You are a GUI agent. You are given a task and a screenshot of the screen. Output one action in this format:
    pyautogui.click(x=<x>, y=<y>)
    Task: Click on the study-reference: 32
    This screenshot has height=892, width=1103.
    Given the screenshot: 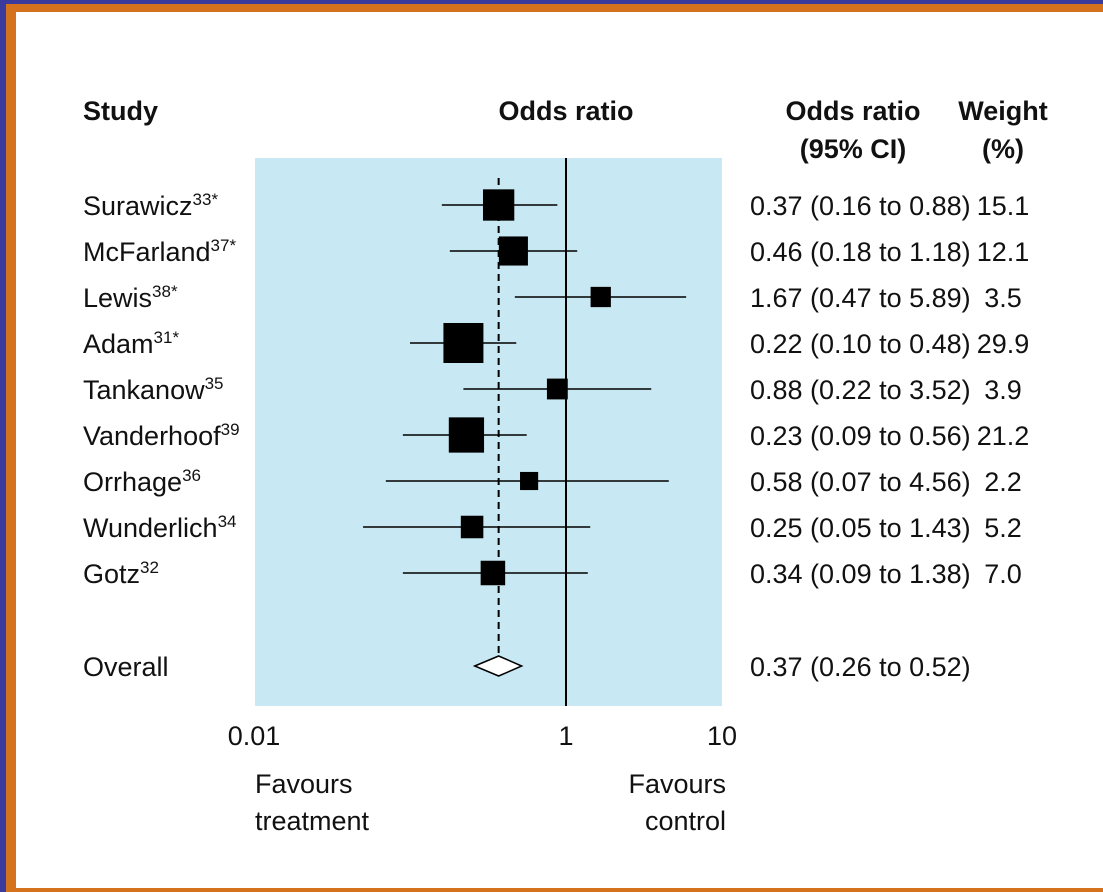 What is the action you would take?
    pyautogui.click(x=149, y=567)
    